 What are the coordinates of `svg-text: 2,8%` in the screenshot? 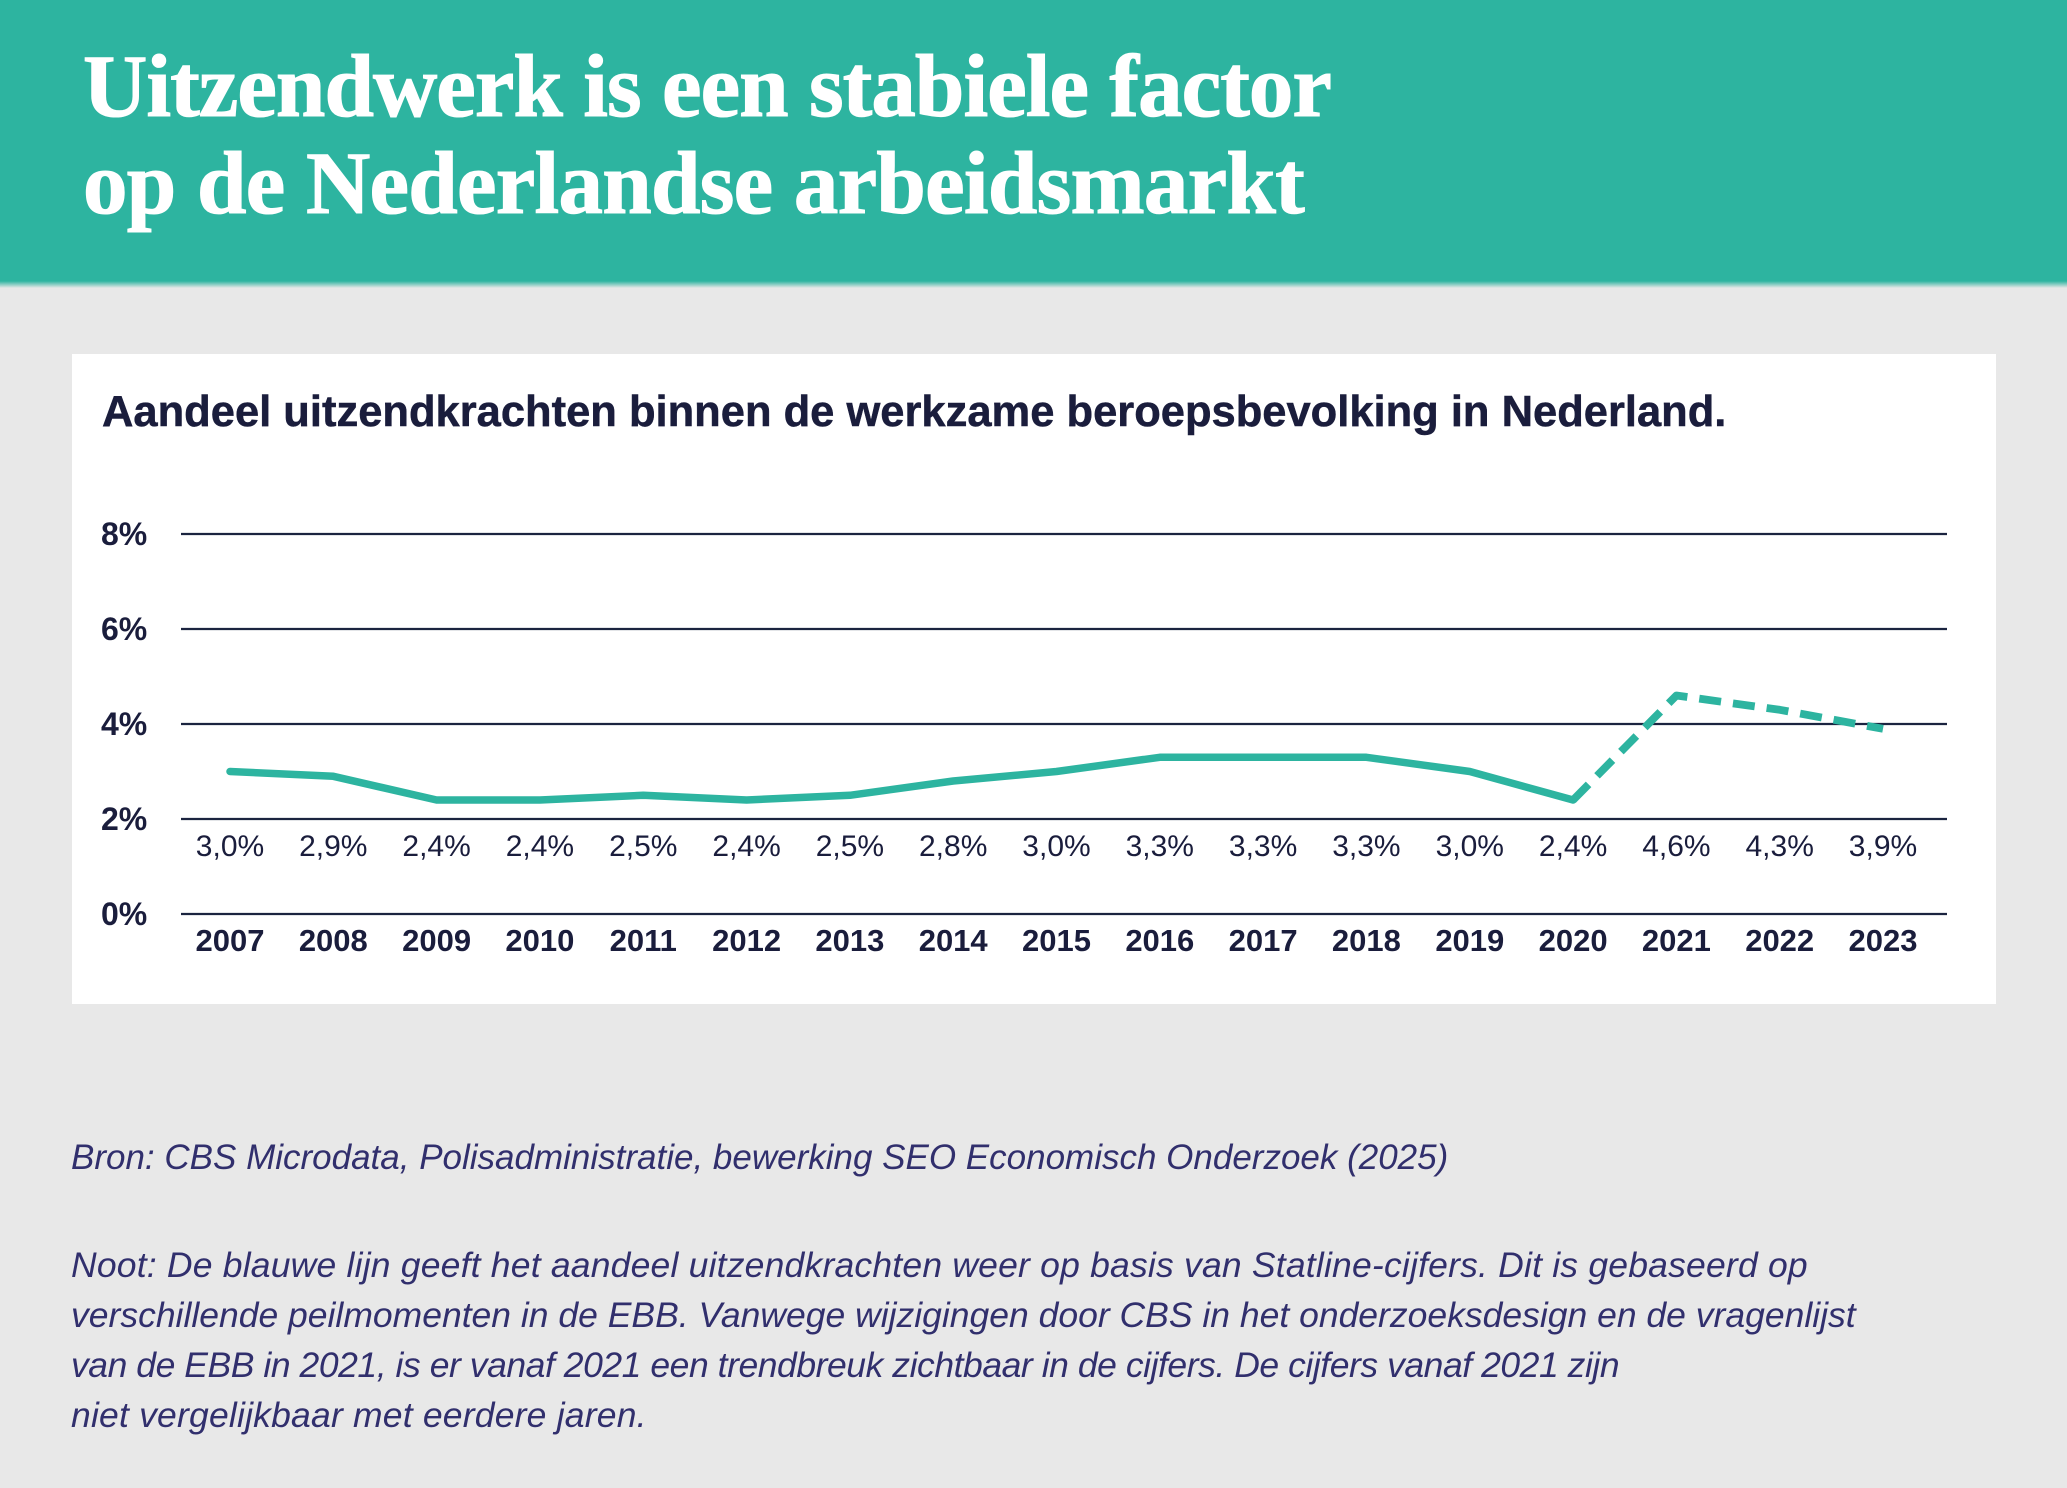 It's located at (953, 846).